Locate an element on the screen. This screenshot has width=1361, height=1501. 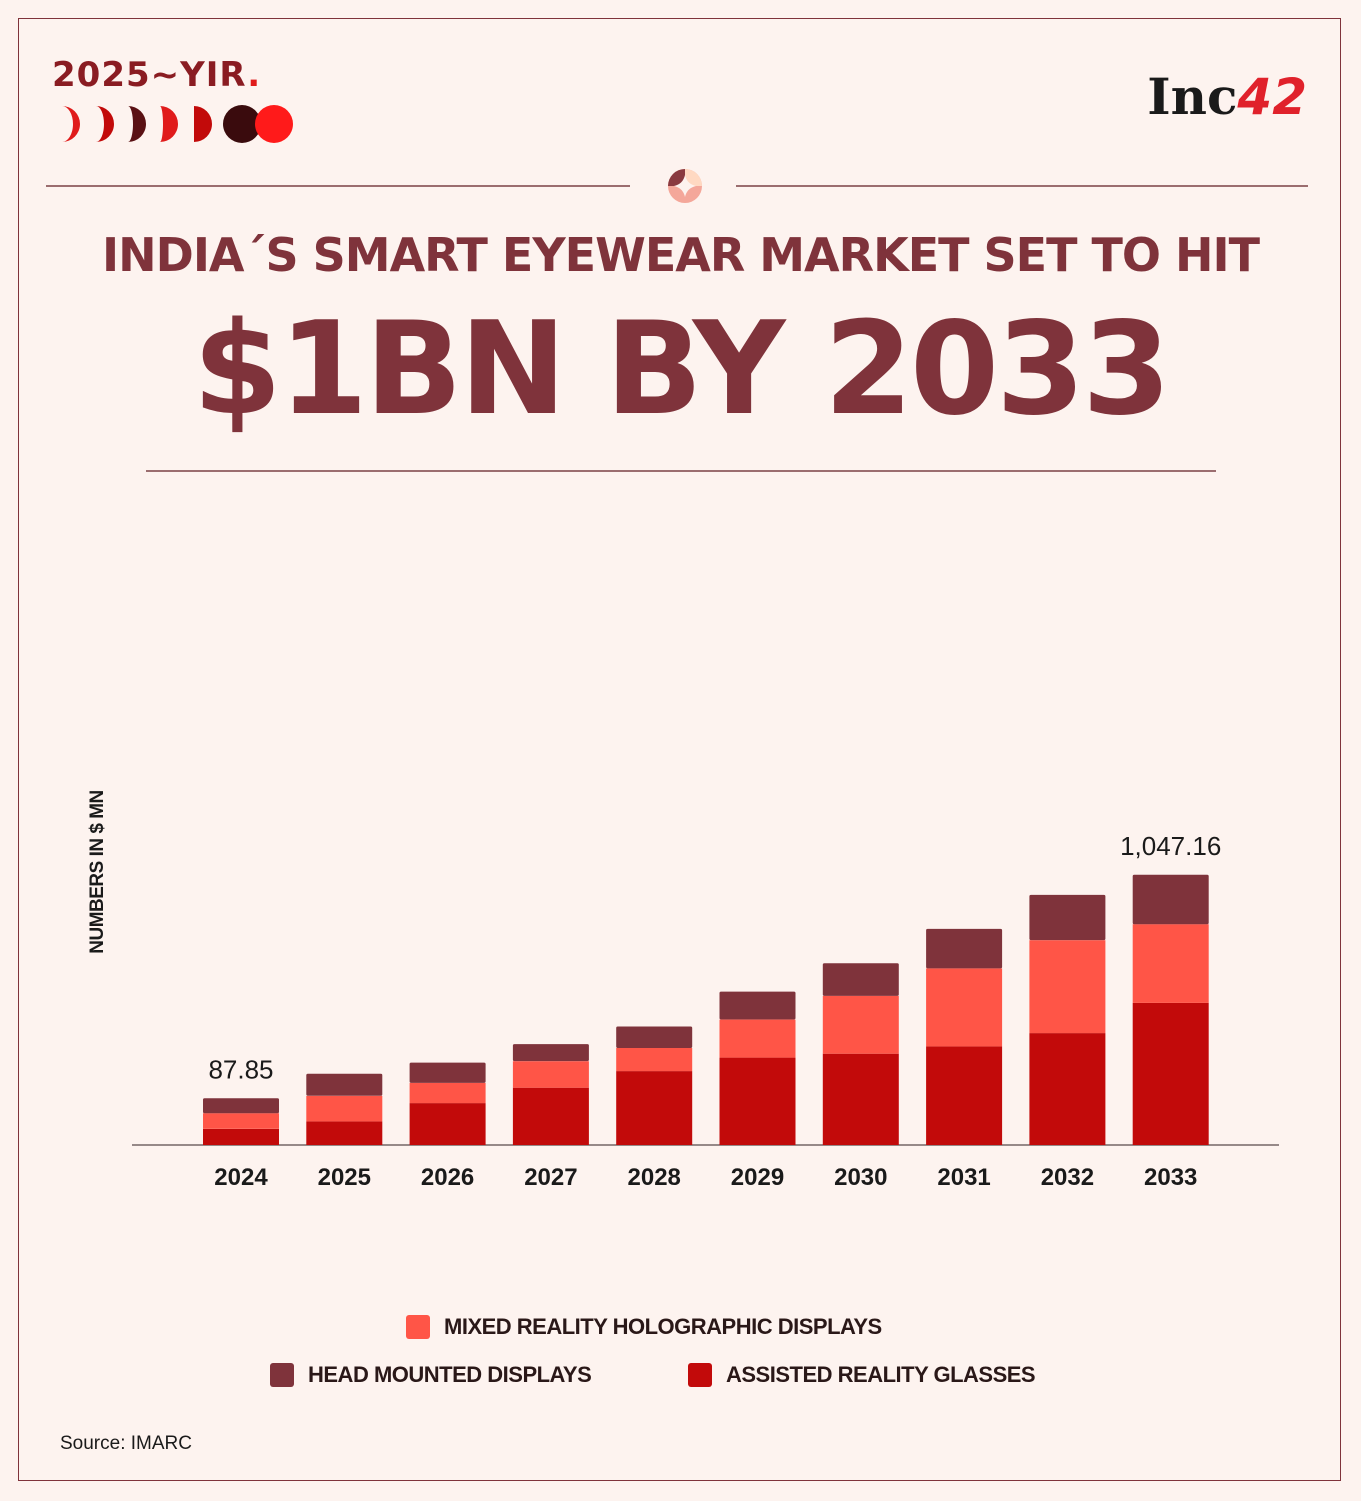
bar-head-2028 is located at coordinates (654, 1037).